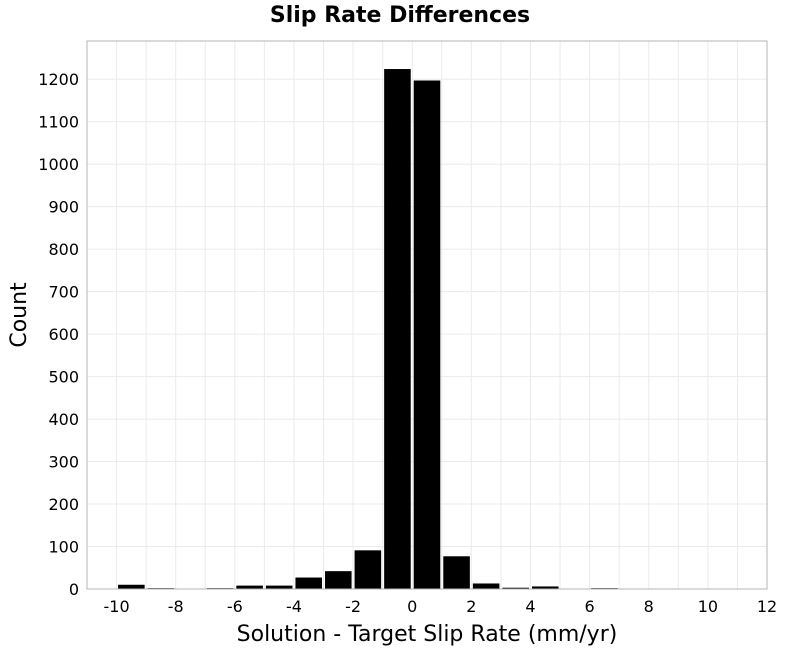  I want to click on y-axis-label: Count, so click(19, 315).